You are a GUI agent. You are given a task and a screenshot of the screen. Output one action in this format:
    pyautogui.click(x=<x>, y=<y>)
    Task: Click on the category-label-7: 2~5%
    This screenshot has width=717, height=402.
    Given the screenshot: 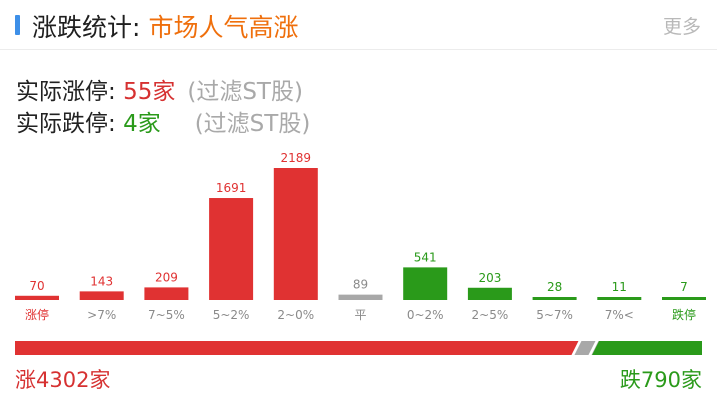 What is the action you would take?
    pyautogui.click(x=490, y=315)
    